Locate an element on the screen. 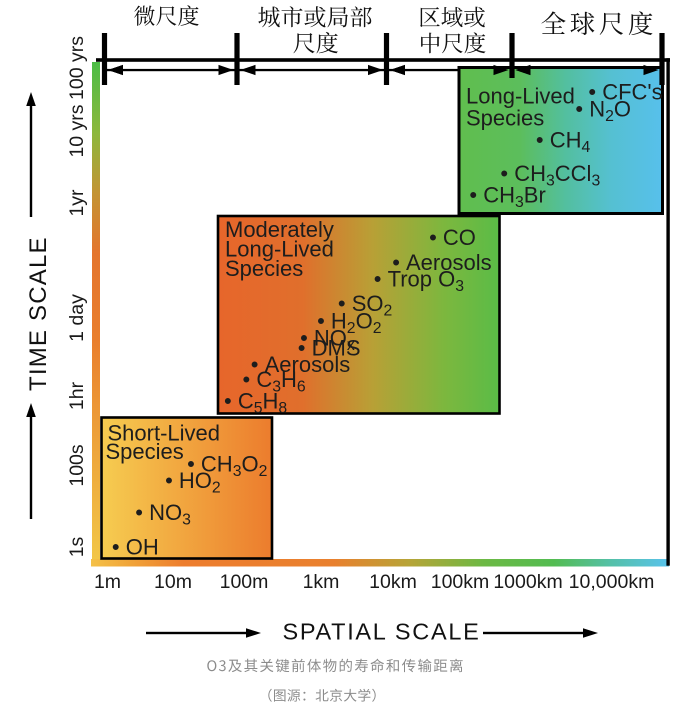  svg-text: 1yr is located at coordinates (77, 203).